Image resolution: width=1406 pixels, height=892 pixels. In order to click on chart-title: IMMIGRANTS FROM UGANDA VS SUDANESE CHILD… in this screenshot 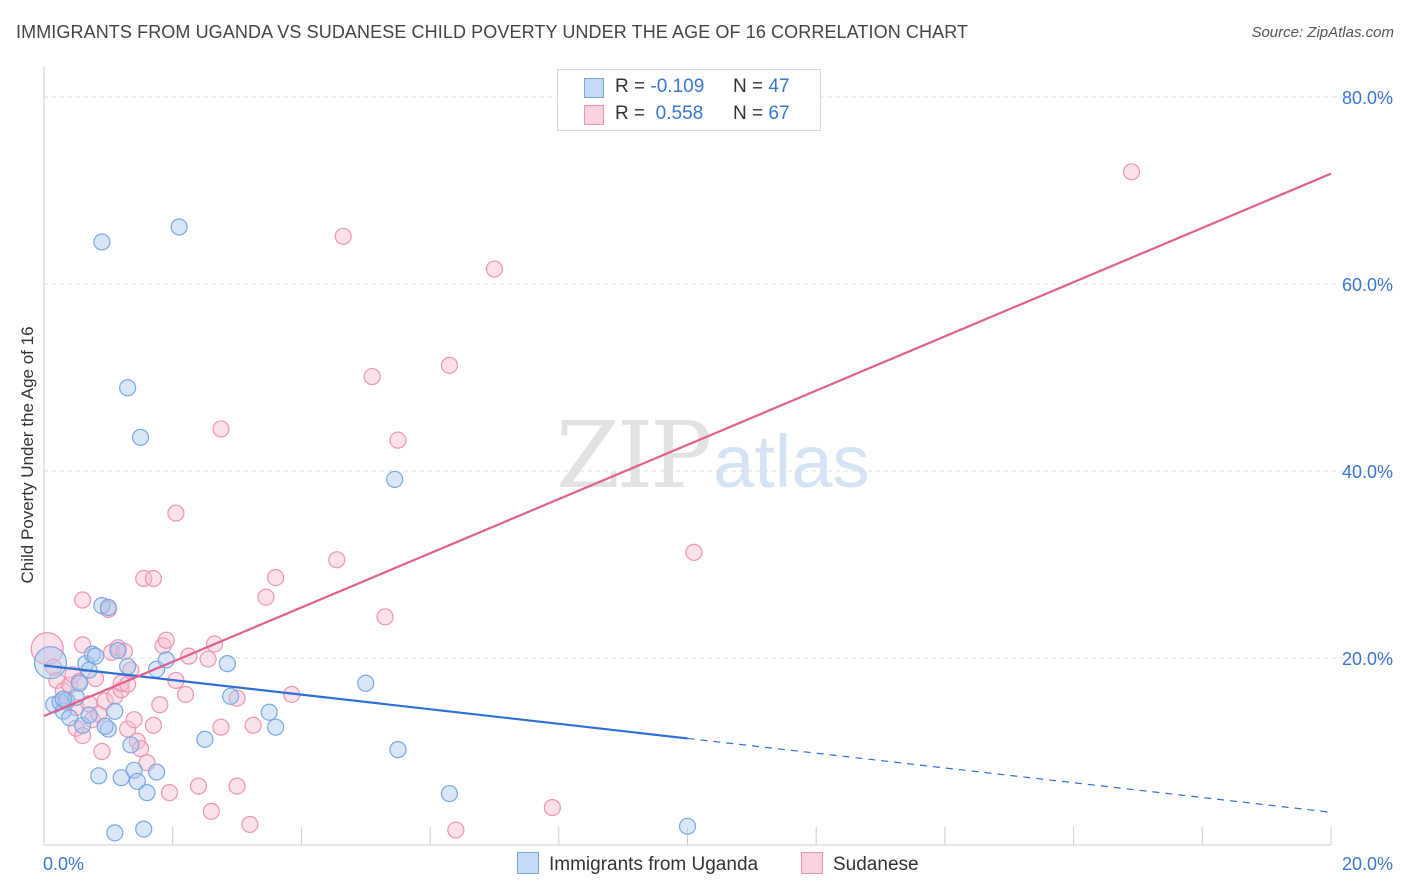, I will do `click(492, 32)`.